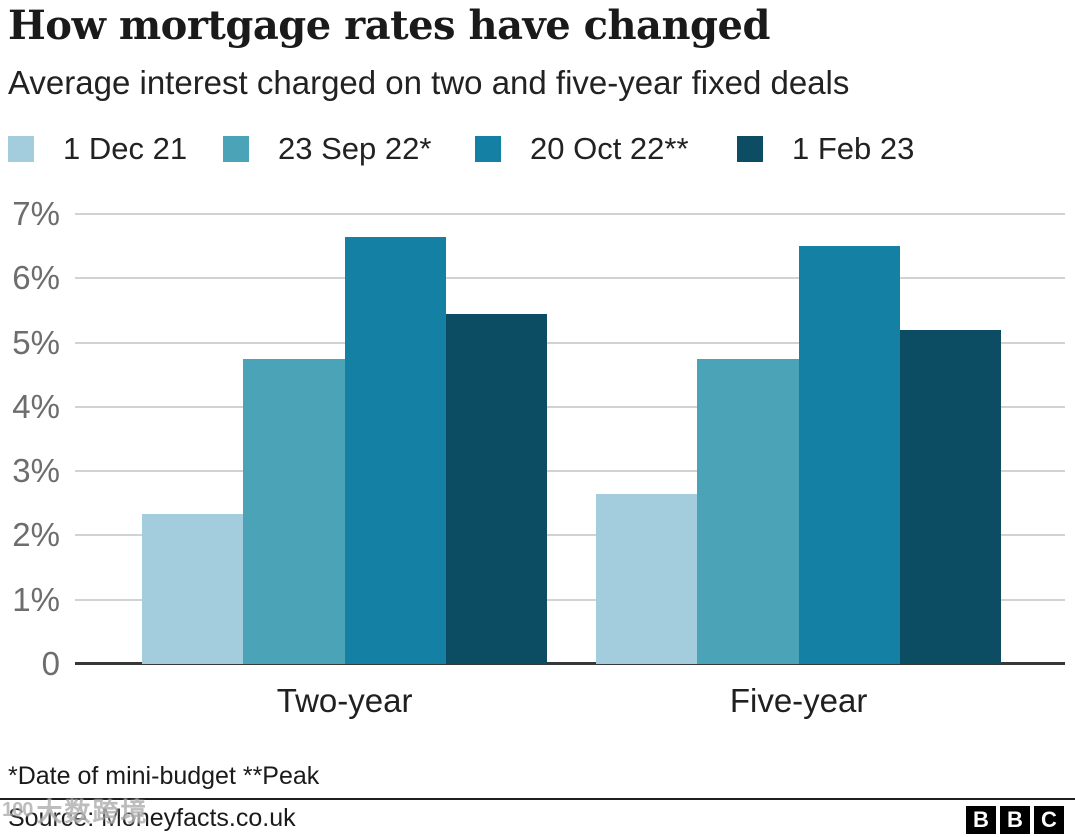  I want to click on legend-label: 1 Dec 21, so click(125, 148).